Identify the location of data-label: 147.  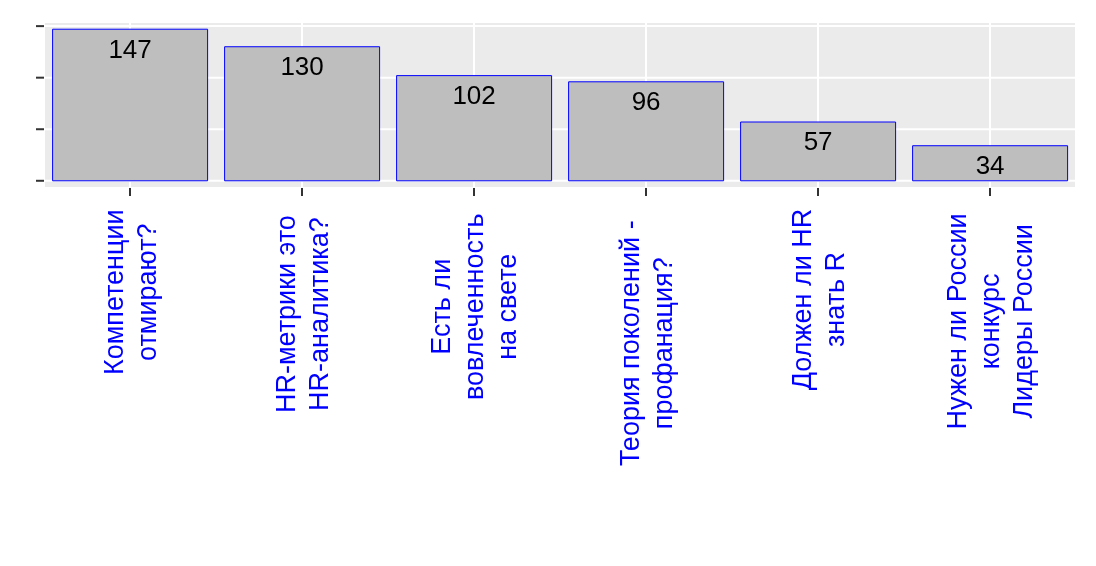
(130, 48).